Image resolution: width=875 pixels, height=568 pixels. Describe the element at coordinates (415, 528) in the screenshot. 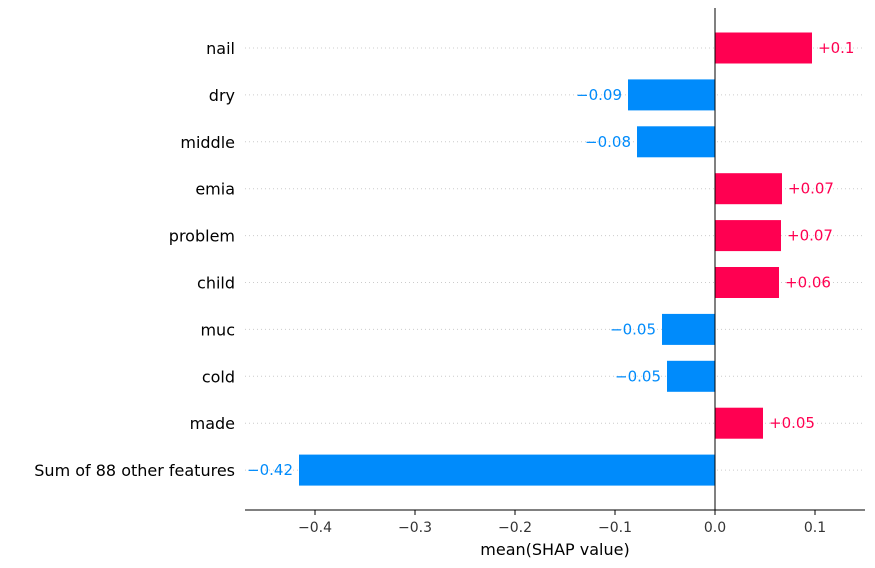

I see `x-tick-label: −0.3` at that location.